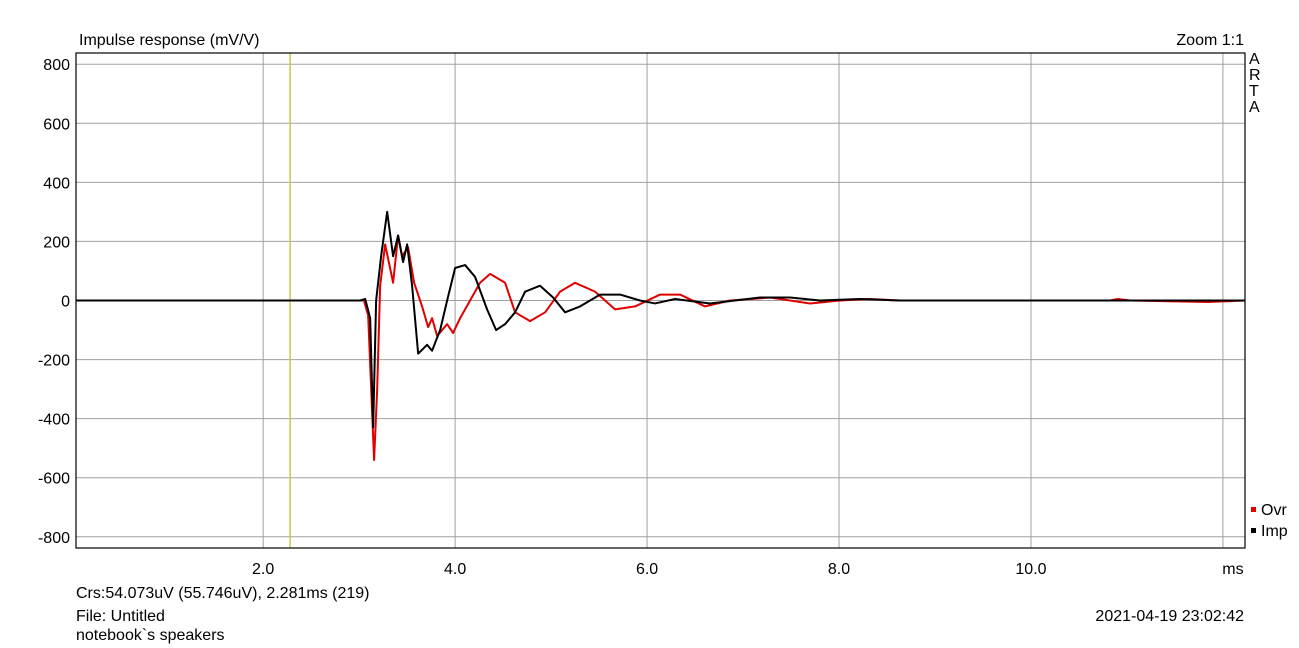 This screenshot has height=648, width=1299. I want to click on x-tick-label: 10.0, so click(1030, 569).